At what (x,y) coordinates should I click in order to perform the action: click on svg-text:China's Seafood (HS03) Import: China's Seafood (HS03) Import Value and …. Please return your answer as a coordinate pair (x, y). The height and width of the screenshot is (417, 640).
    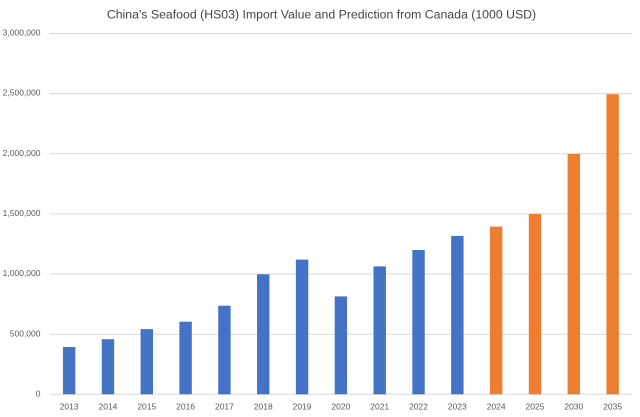
    Looking at the image, I should click on (321, 14).